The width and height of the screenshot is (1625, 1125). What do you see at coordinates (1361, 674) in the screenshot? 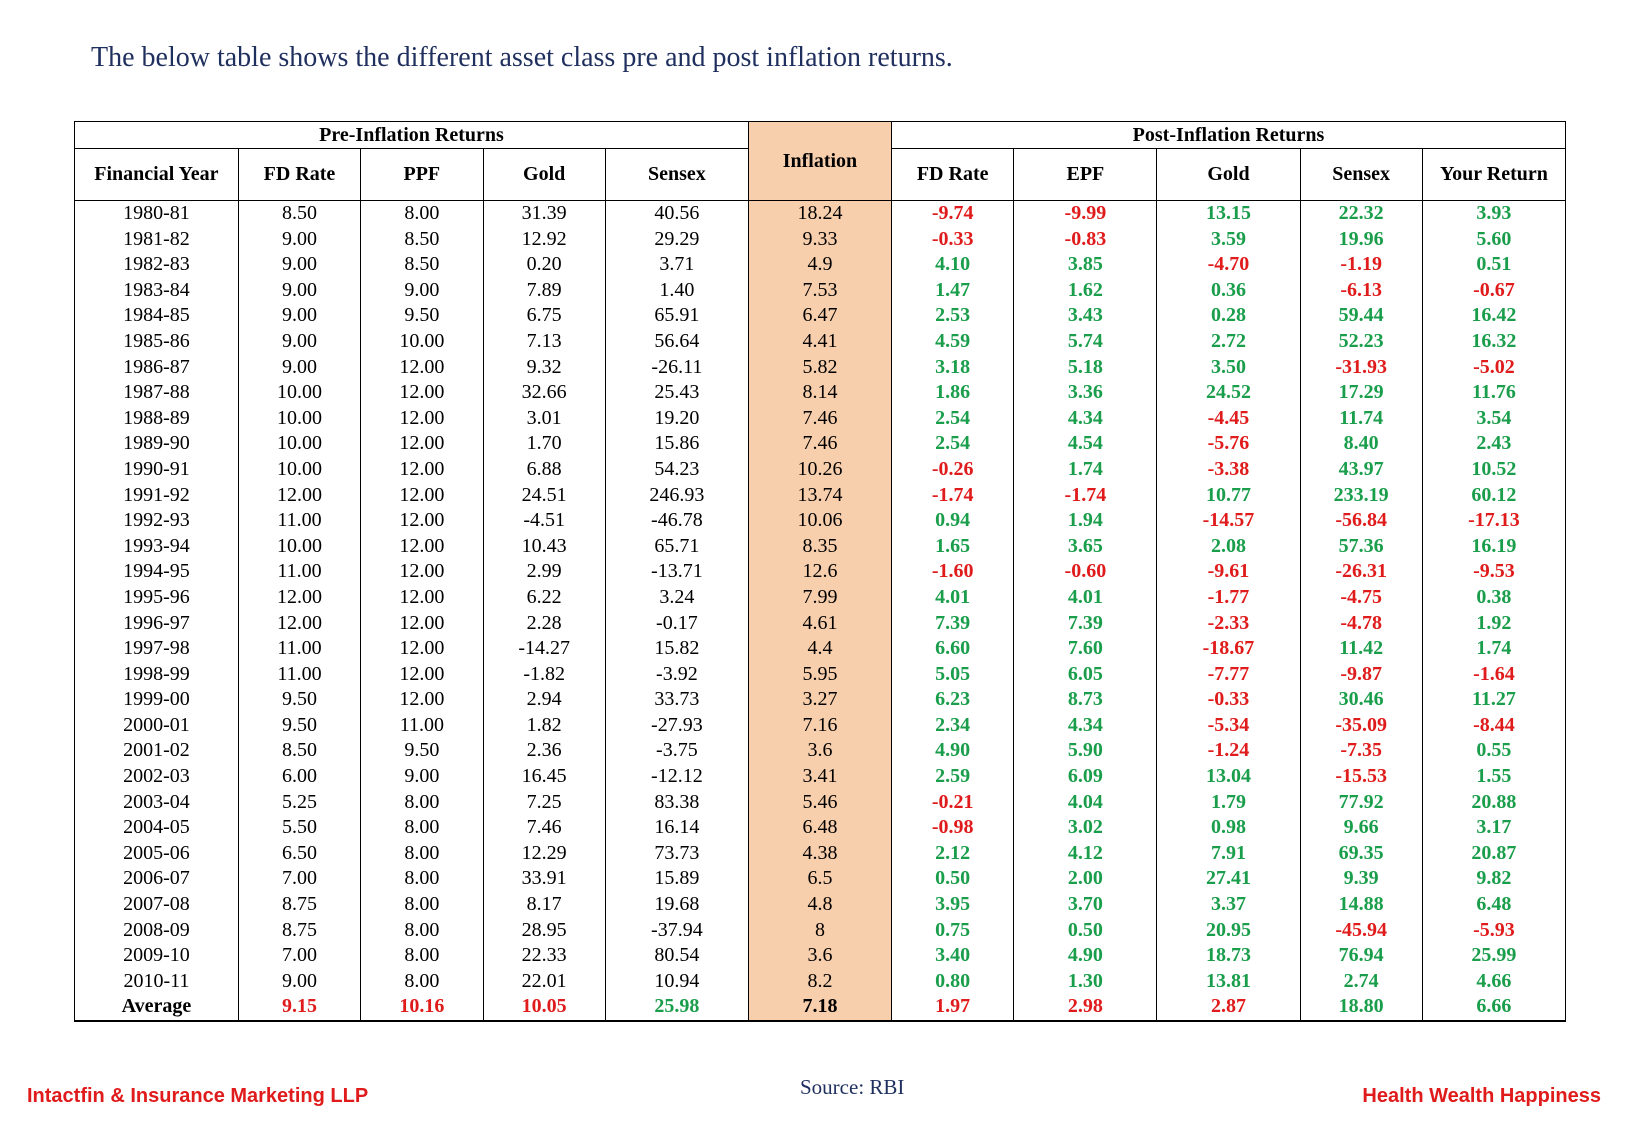
I see `cell-post-sensex: -9.87` at bounding box center [1361, 674].